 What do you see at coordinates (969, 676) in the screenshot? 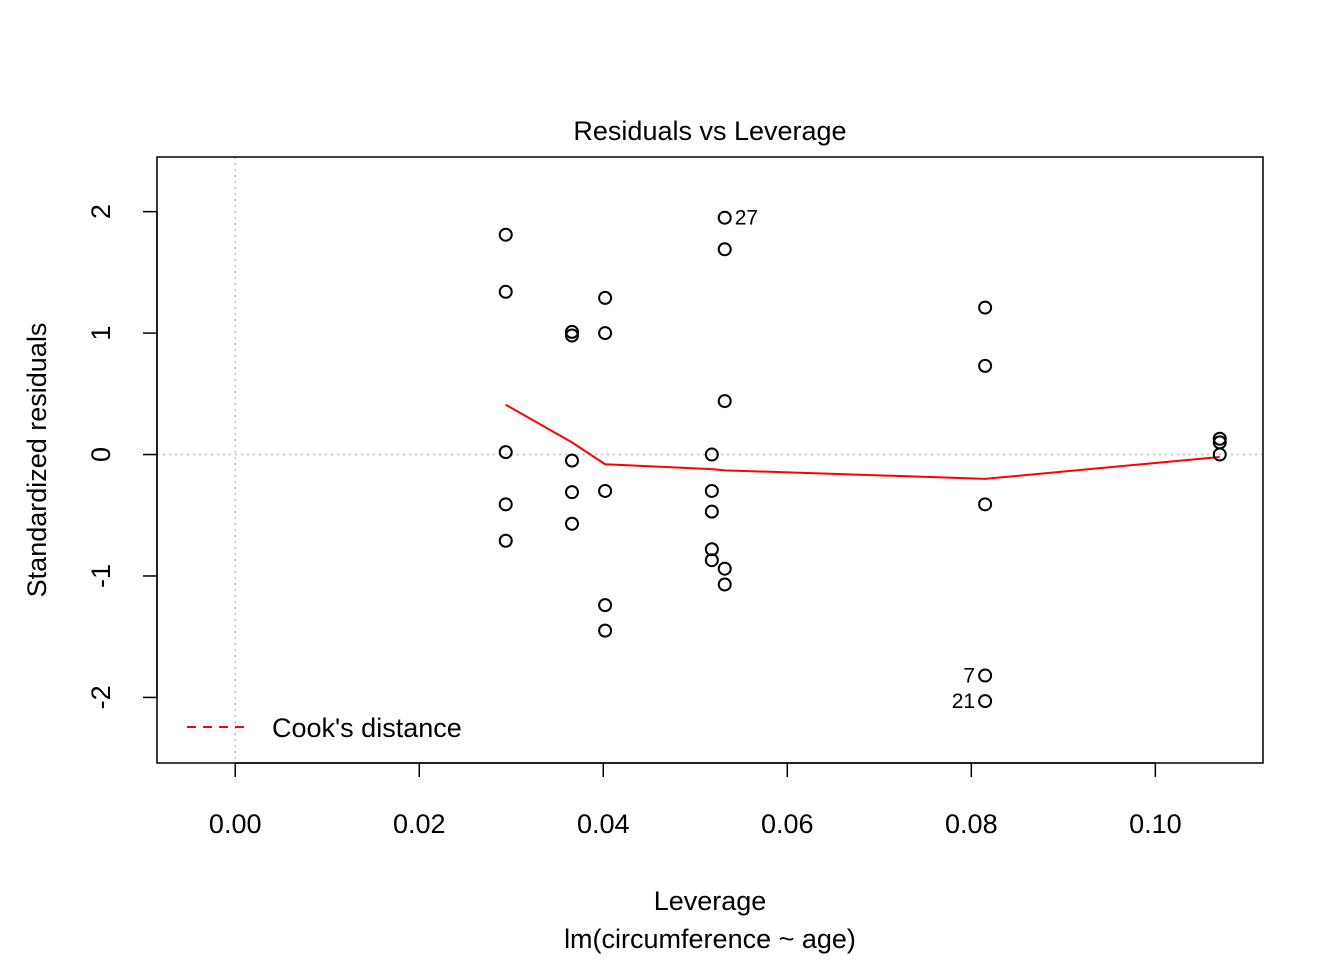
I see `point-label: 7` at bounding box center [969, 676].